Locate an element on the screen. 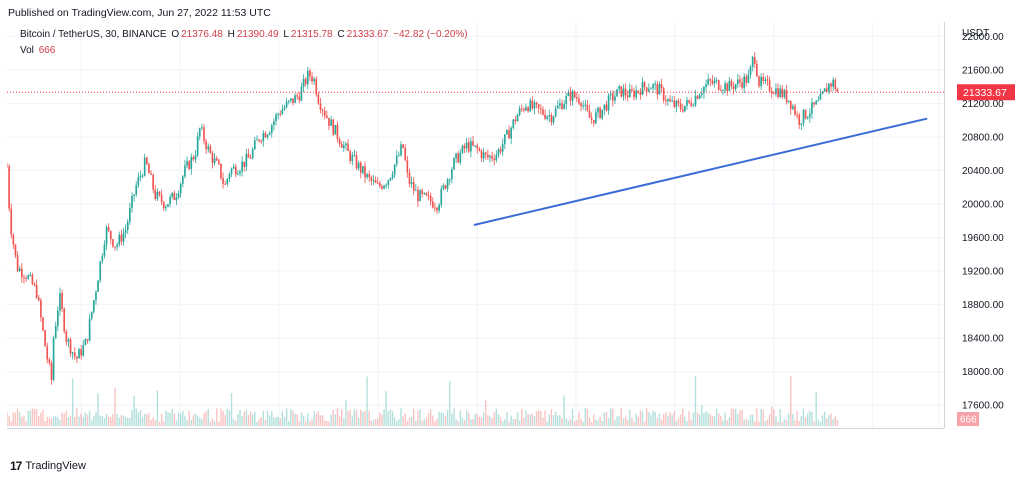 The height and width of the screenshot is (481, 1024). y-tick-label: 17600.00 is located at coordinates (983, 406).